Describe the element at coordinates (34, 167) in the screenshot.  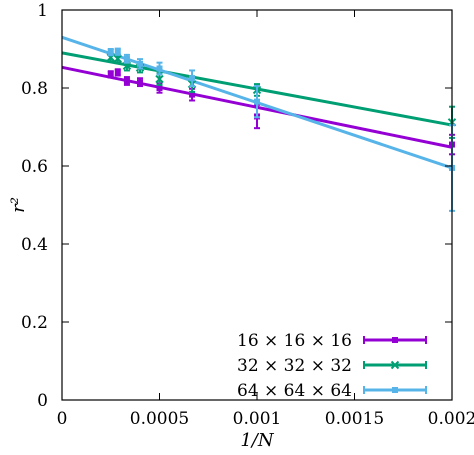
I see `y-tick-label: 0.6` at that location.